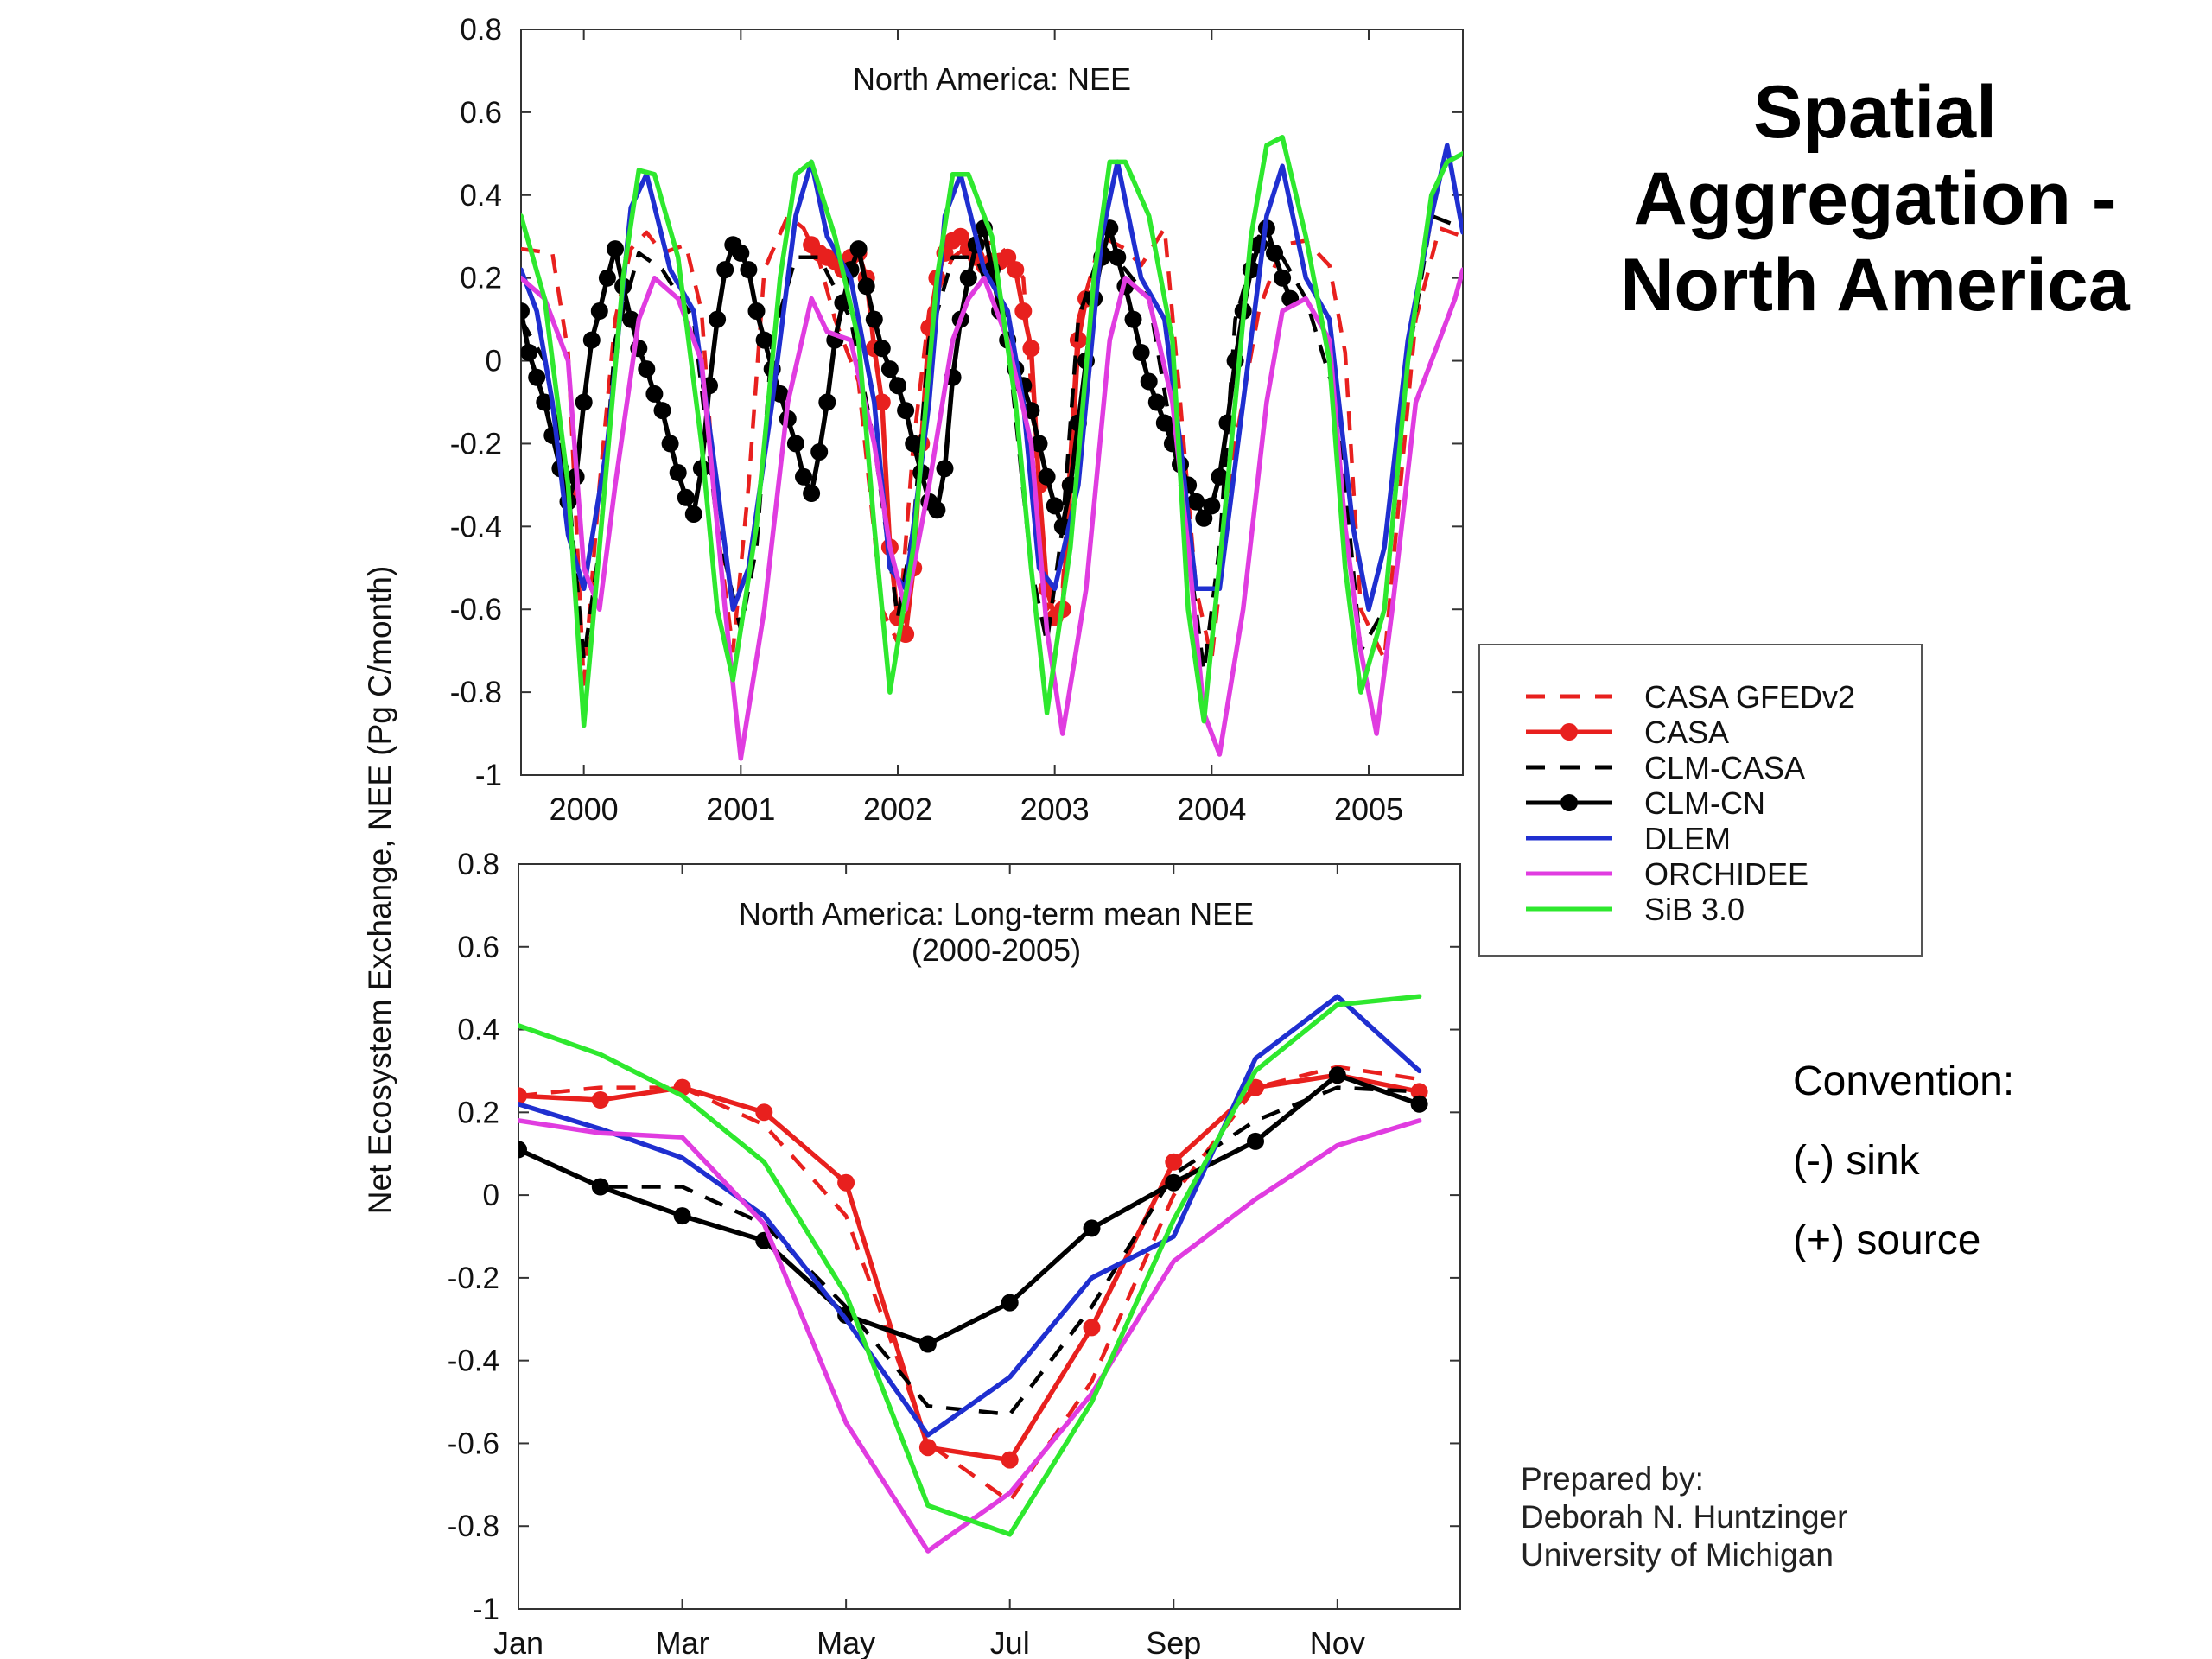 This screenshot has height=1659, width=2212. What do you see at coordinates (1686, 732) in the screenshot?
I see `legend-label-casa: CASA` at bounding box center [1686, 732].